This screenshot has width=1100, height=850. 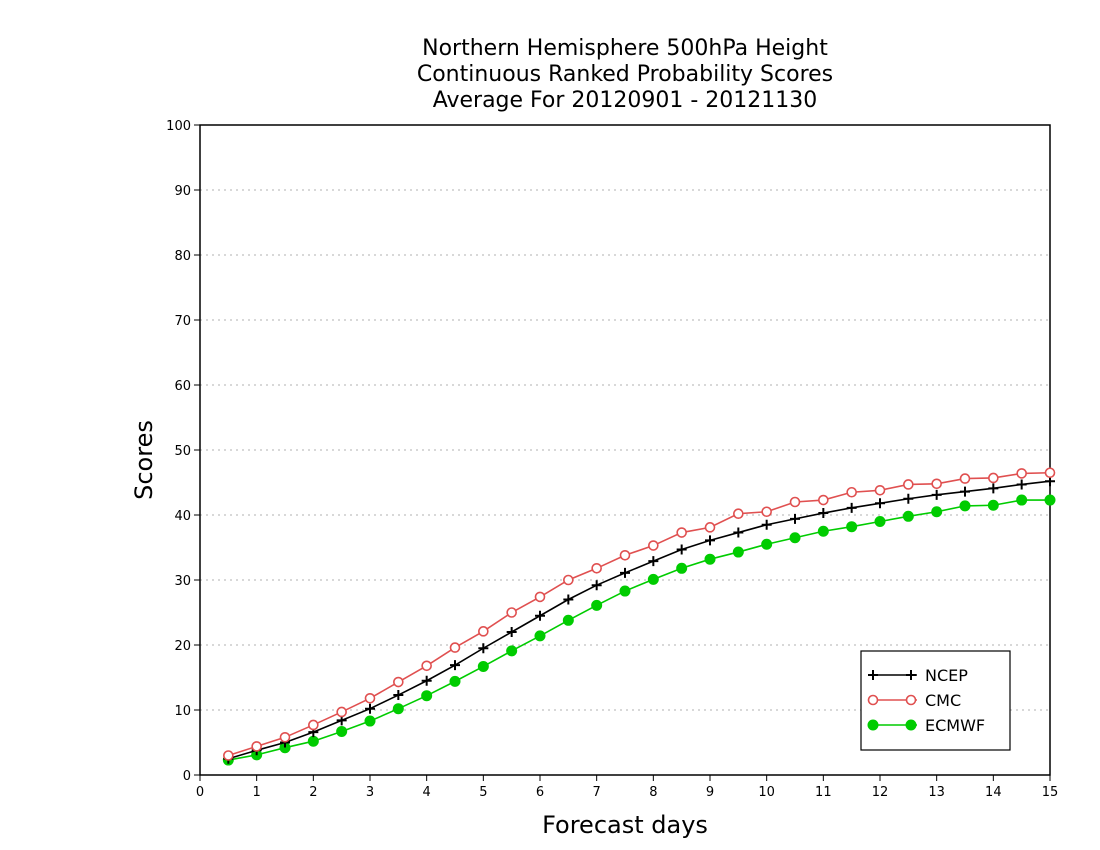 What do you see at coordinates (144, 460) in the screenshot?
I see `y-axis-label: Scores` at bounding box center [144, 460].